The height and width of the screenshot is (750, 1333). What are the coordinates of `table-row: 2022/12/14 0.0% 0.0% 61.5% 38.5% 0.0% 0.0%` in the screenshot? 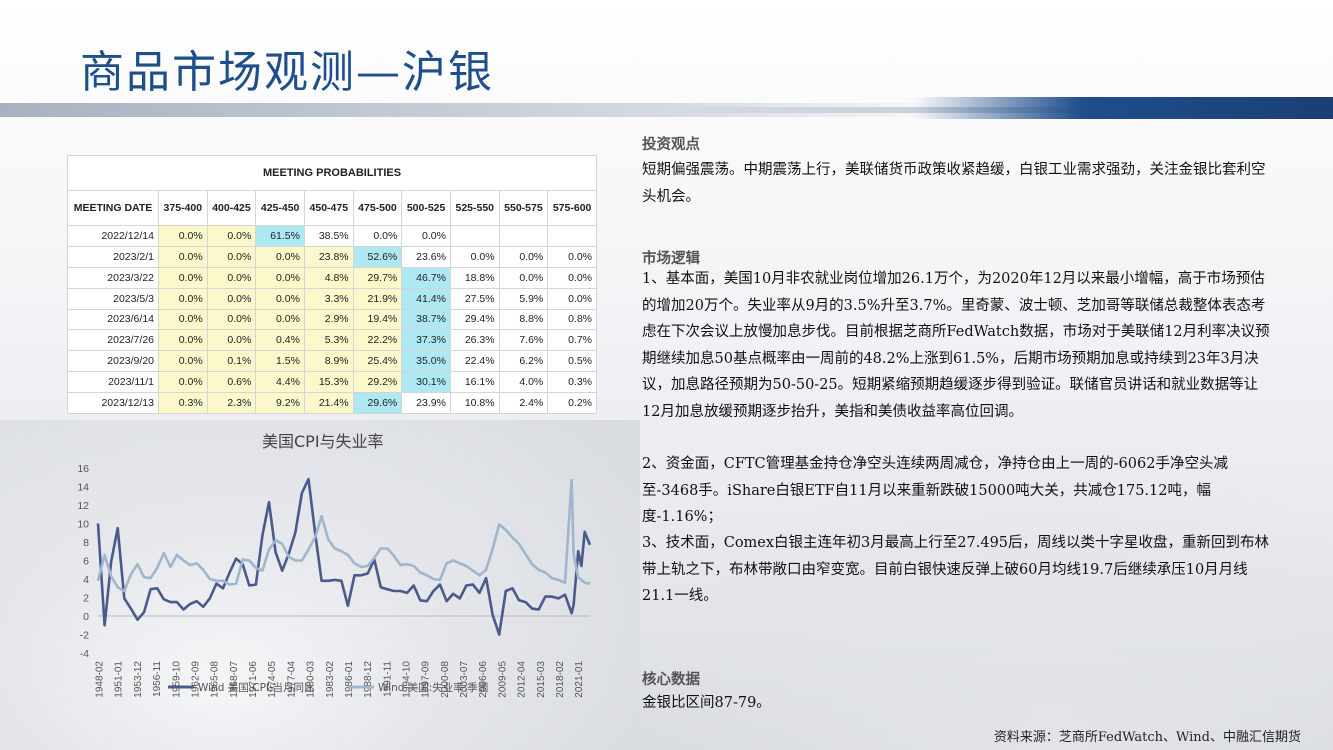 It's located at (332, 236).